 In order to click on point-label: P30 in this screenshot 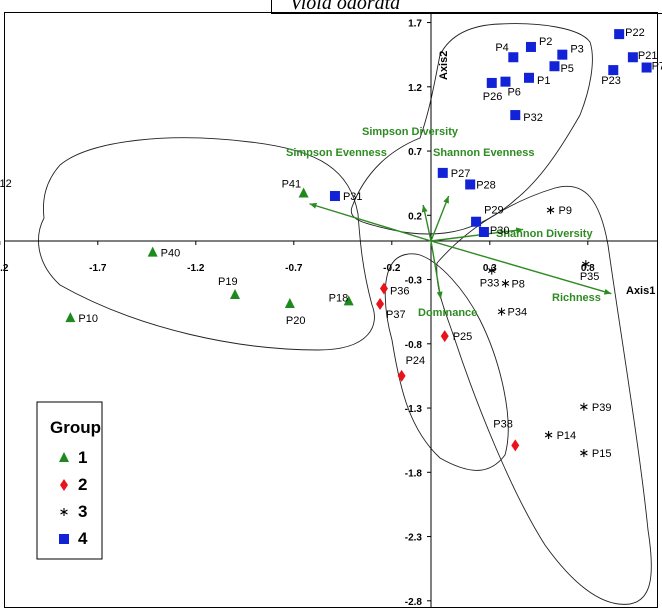, I will do `click(500, 231)`.